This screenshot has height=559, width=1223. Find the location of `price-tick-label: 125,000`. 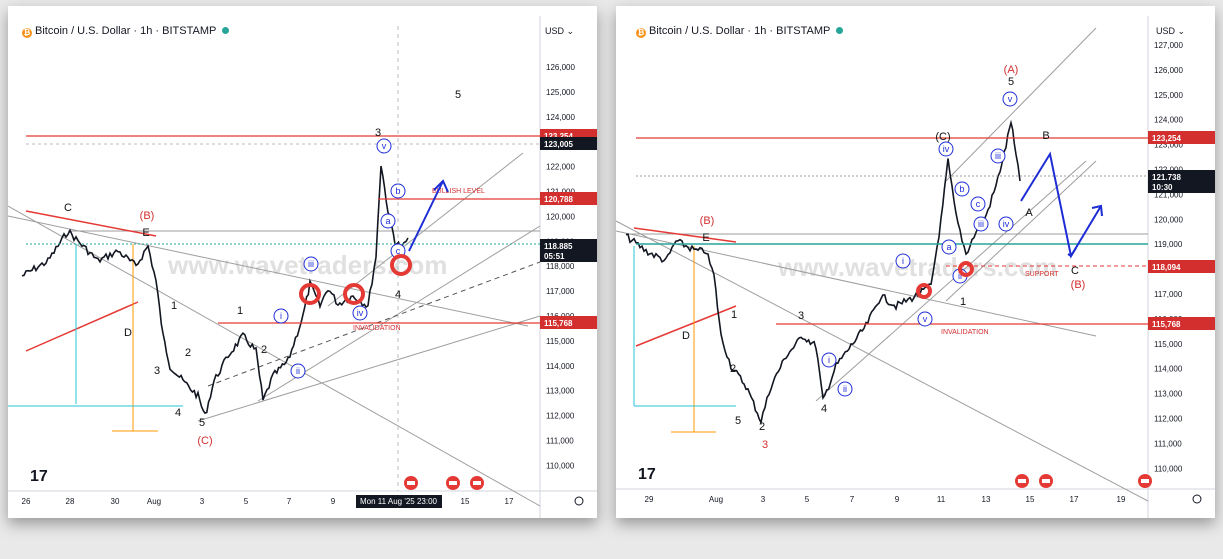

price-tick-label: 125,000 is located at coordinates (560, 92).